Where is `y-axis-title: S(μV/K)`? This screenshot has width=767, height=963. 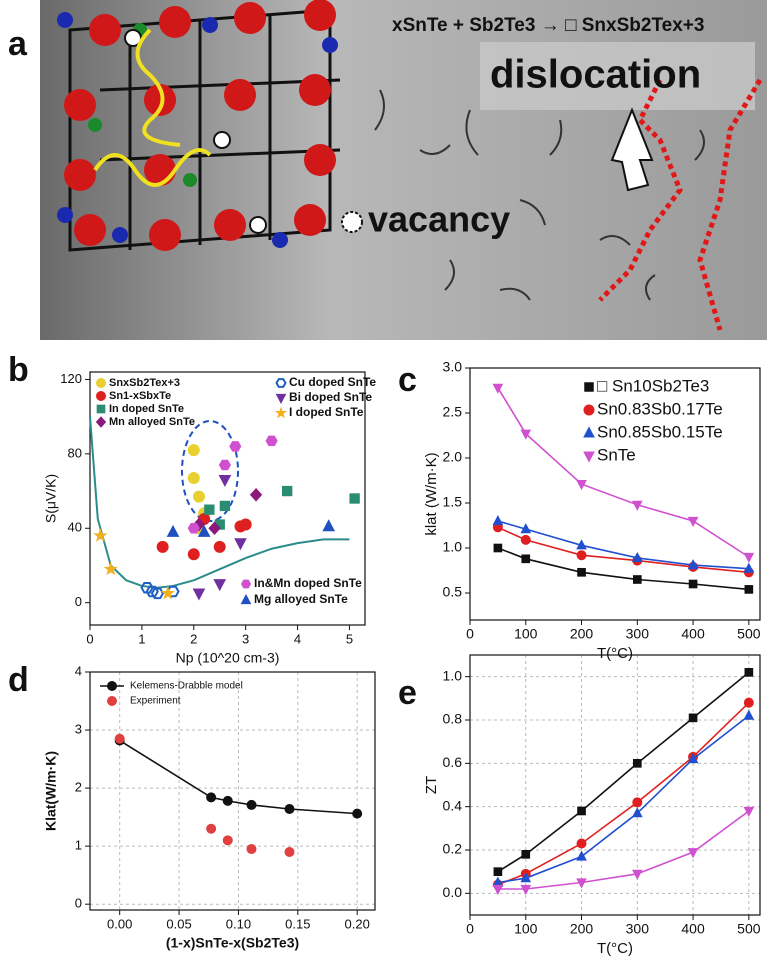
y-axis-title: S(μV/K) is located at coordinates (51, 498).